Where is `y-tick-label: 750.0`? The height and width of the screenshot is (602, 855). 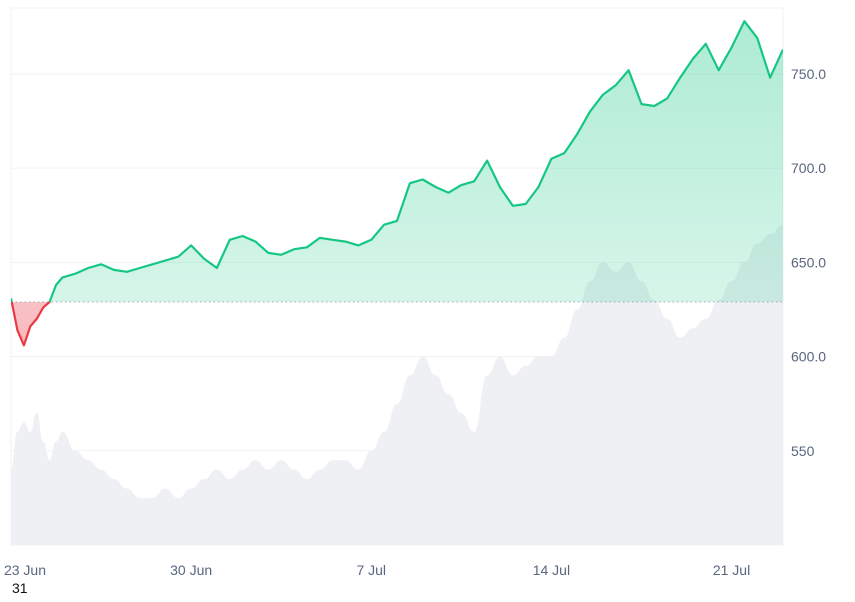
y-tick-label: 750.0 is located at coordinates (808, 74).